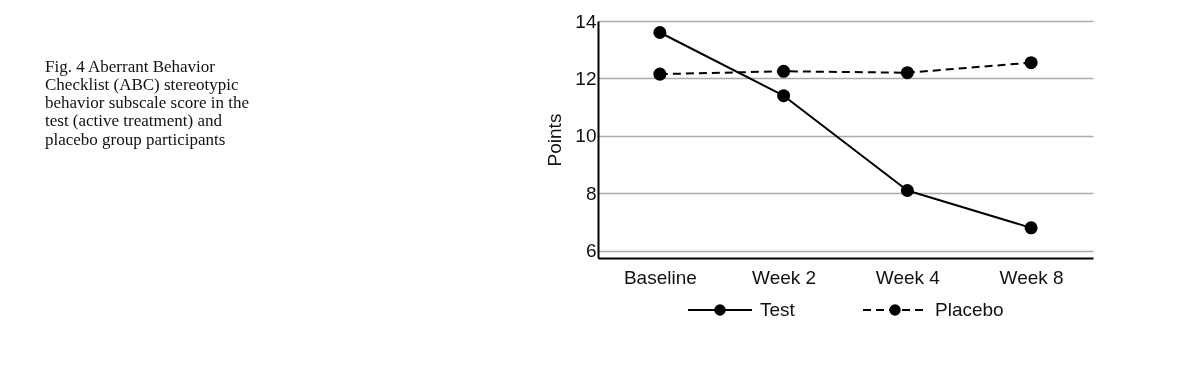 The image size is (1200, 386). I want to click on y-tick-label: 12, so click(586, 78).